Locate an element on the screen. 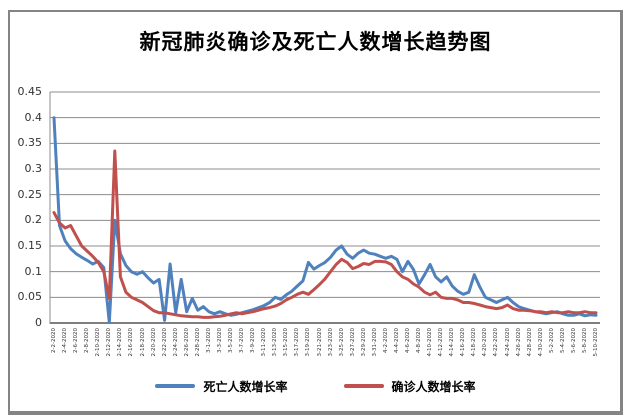 The height and width of the screenshot is (419, 631). x-tick-label: 2-18-2020 is located at coordinates (142, 342).